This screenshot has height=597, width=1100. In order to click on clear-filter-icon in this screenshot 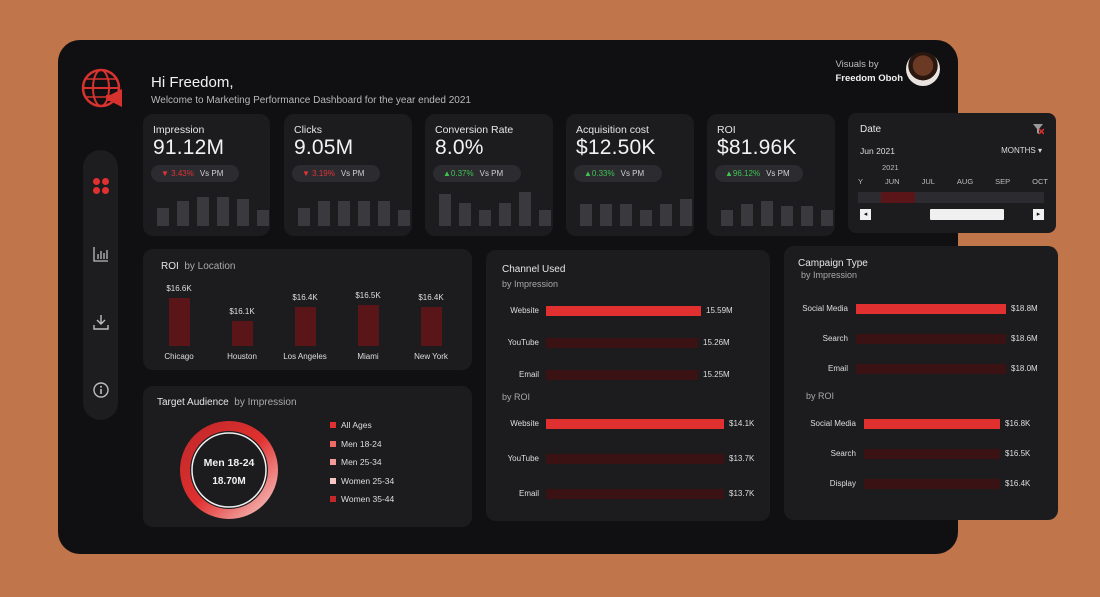, I will do `click(1038, 129)`.